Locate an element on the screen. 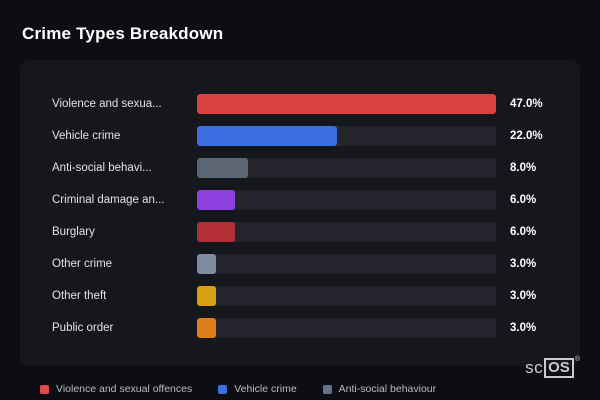 The image size is (600, 400). bar-row: Vehicle crime 22.0% is located at coordinates (300, 136).